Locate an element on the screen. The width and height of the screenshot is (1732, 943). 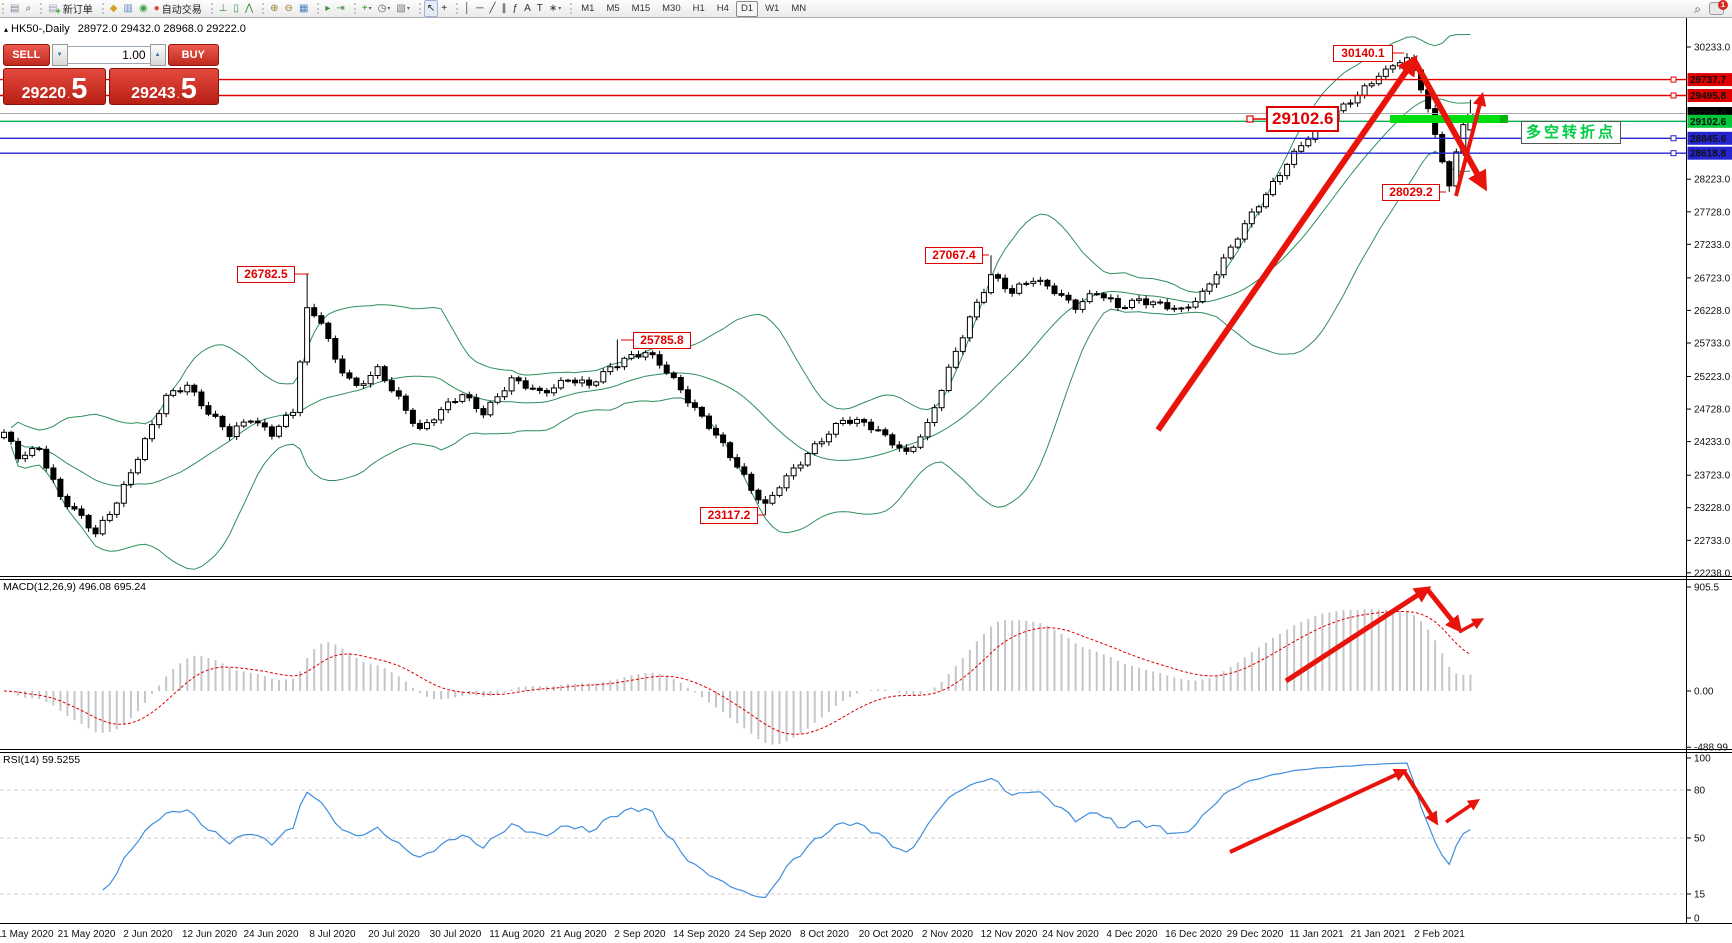
candle-chart-icon: ▯ is located at coordinates (236, 8).